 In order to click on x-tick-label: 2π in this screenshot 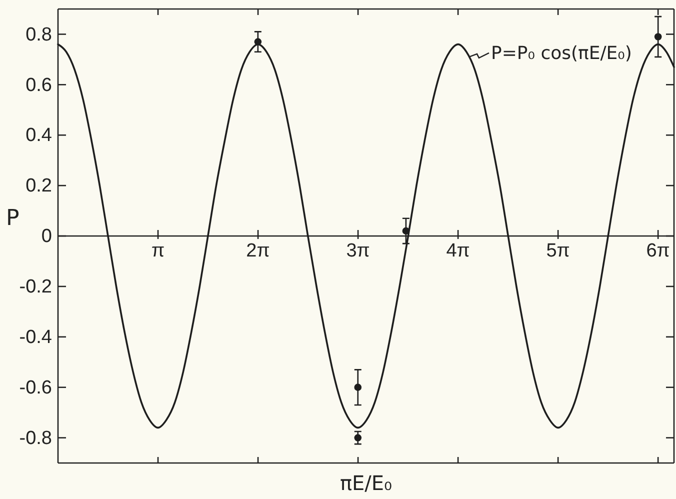, I will do `click(258, 251)`.